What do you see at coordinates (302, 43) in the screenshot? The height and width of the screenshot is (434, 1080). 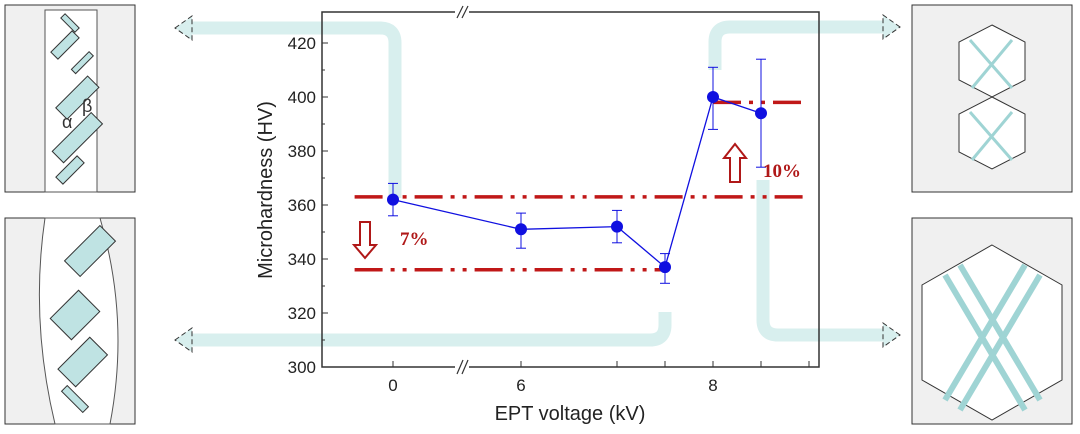 I see `y-tick-label: 420` at bounding box center [302, 43].